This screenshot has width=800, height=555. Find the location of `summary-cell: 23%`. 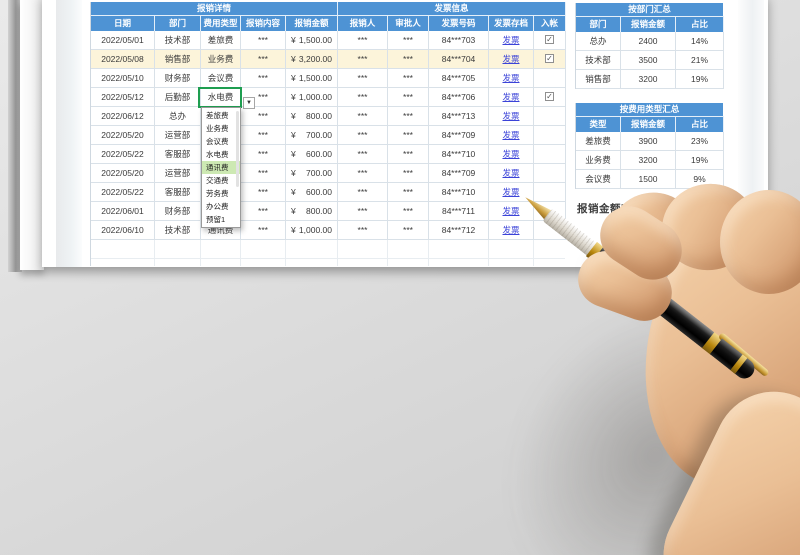

summary-cell: 23% is located at coordinates (700, 141).